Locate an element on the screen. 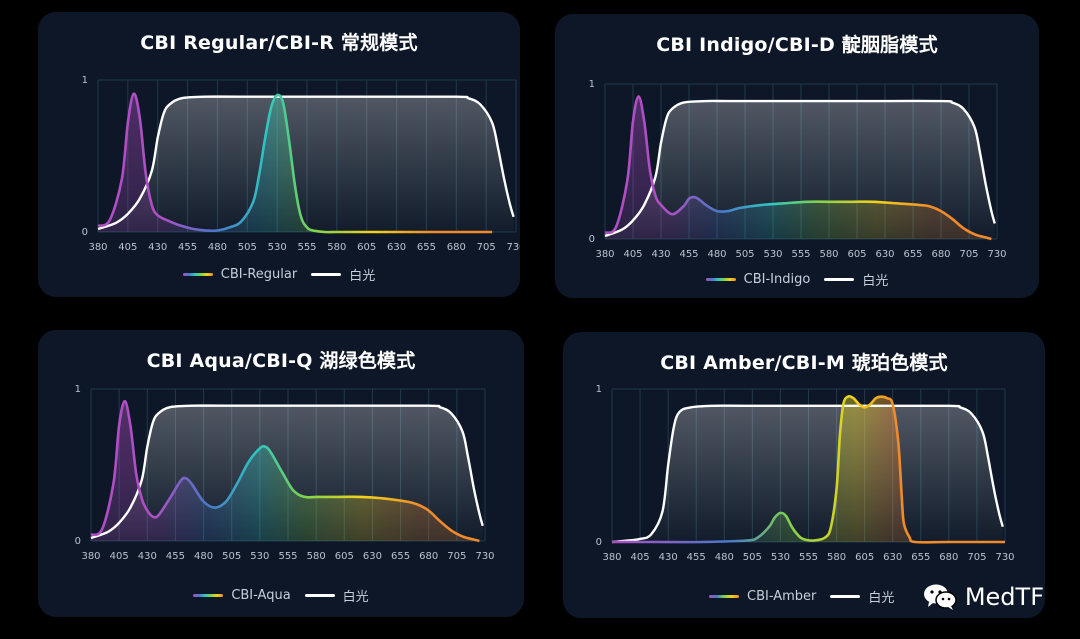 The image size is (1080, 639). chart-legend: CBI-Aqua 白光 is located at coordinates (281, 595).